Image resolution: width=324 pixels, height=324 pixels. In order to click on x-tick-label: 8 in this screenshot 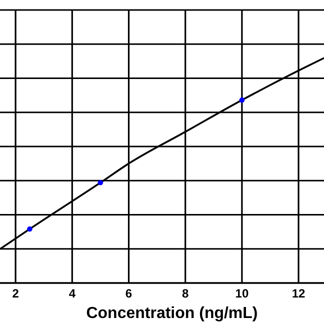, I will do `click(185, 293)`.